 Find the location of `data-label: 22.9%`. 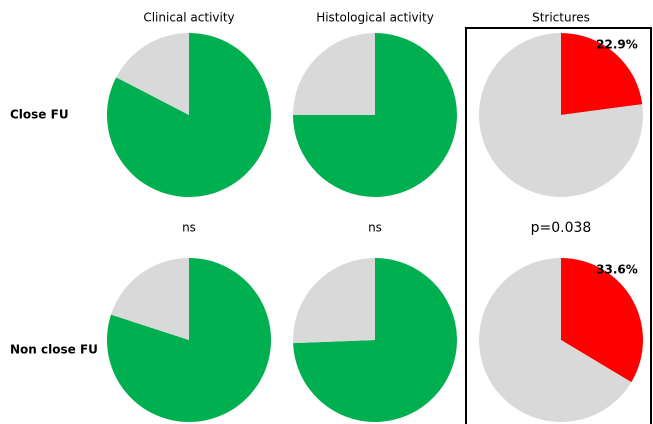

data-label: 22.9% is located at coordinates (617, 45).